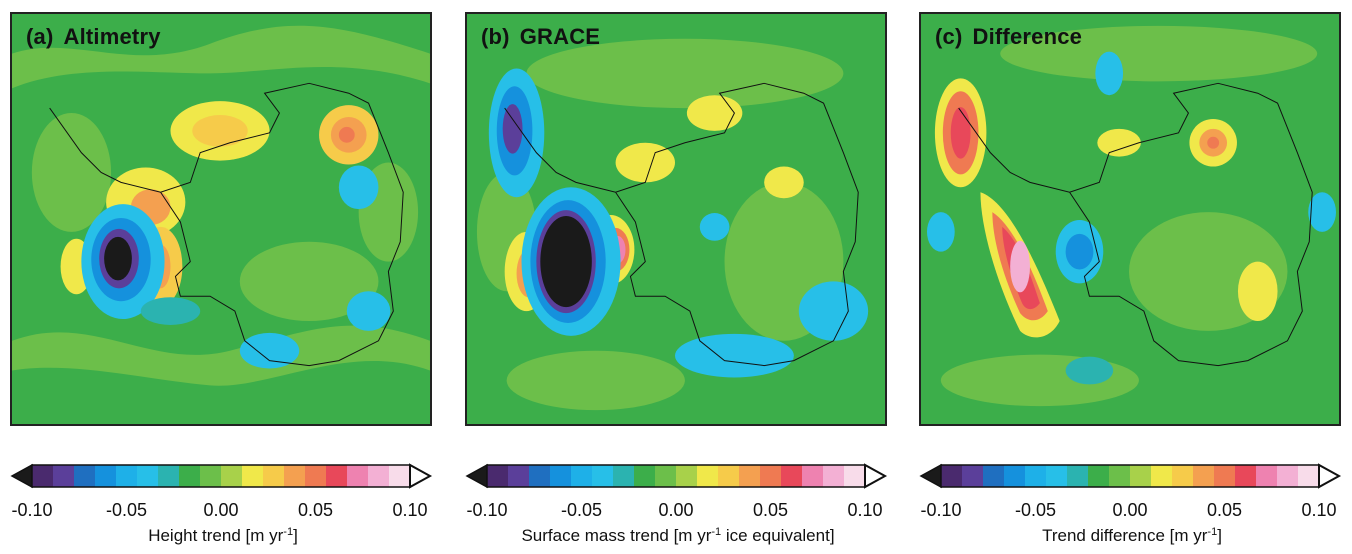  What do you see at coordinates (1132, 535) in the screenshot?
I see `colorbar-label-difference: Trend difference [m yr-1]` at bounding box center [1132, 535].